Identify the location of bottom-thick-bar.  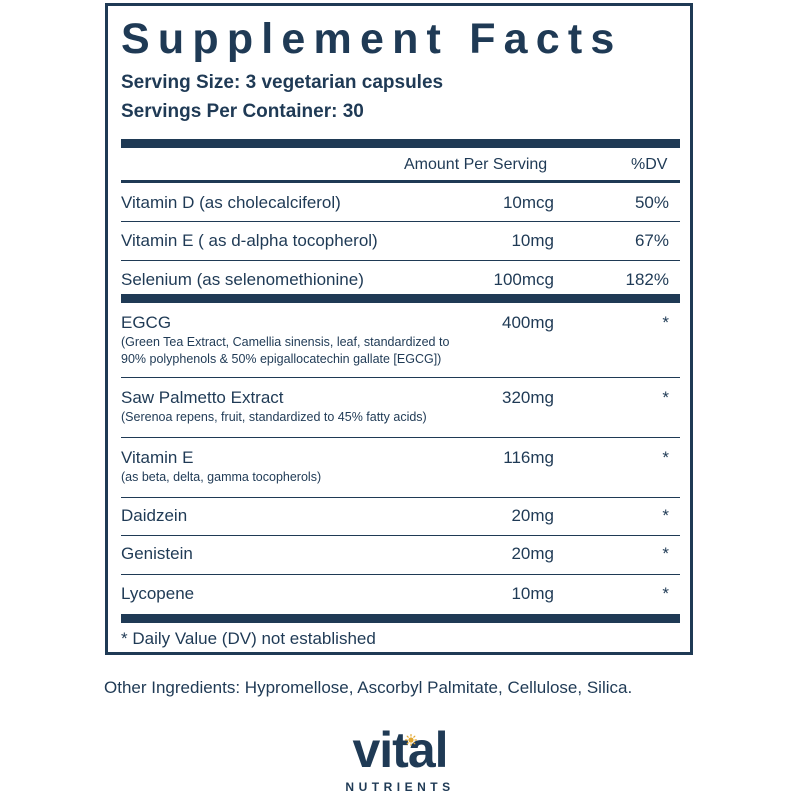
(400, 618).